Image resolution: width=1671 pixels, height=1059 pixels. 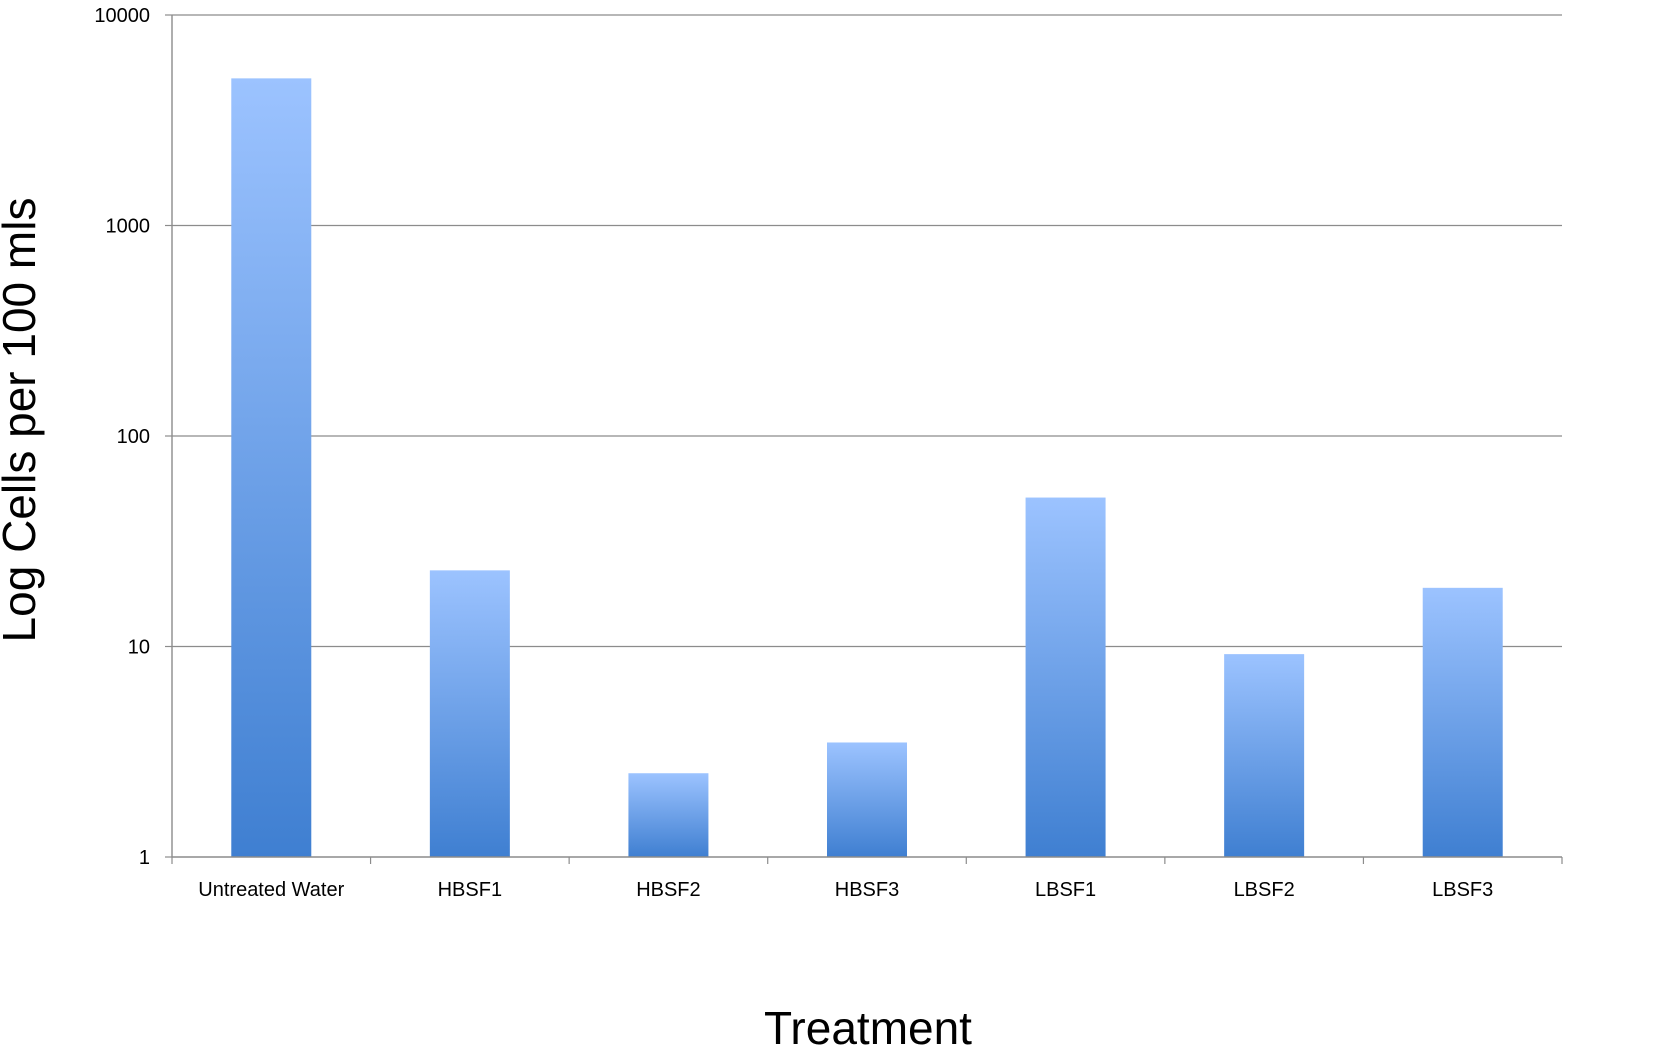 What do you see at coordinates (22, 420) in the screenshot?
I see `y-axis-title: Log Cells per 100 mls` at bounding box center [22, 420].